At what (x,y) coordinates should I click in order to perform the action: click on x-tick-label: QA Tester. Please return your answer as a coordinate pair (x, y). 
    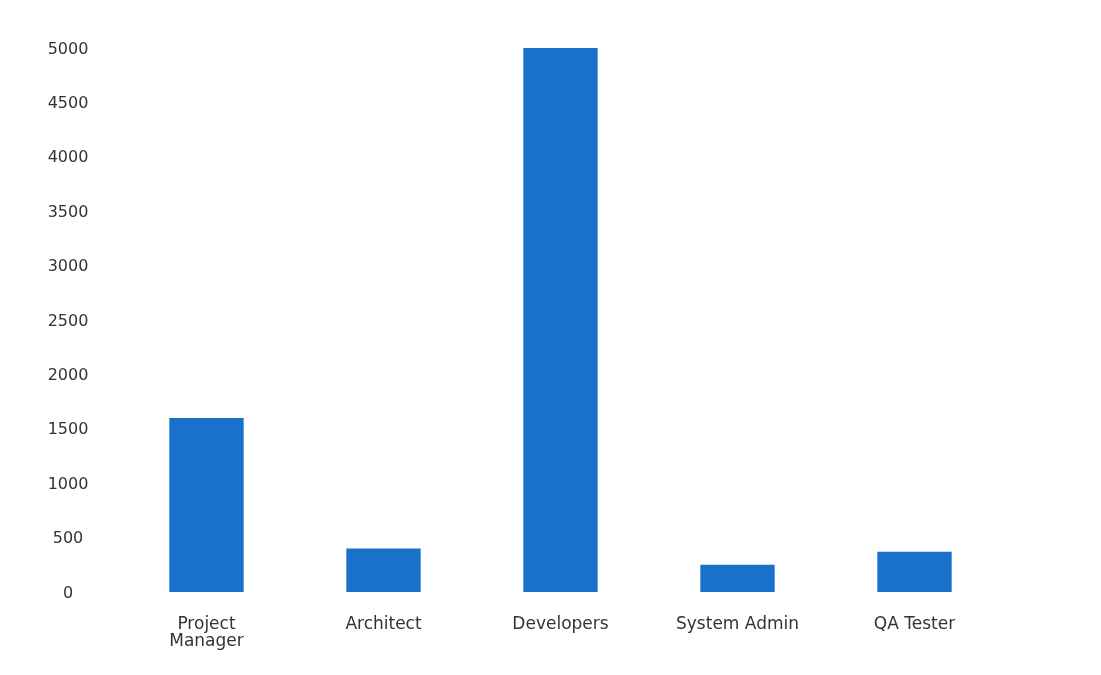
    Looking at the image, I should click on (914, 622).